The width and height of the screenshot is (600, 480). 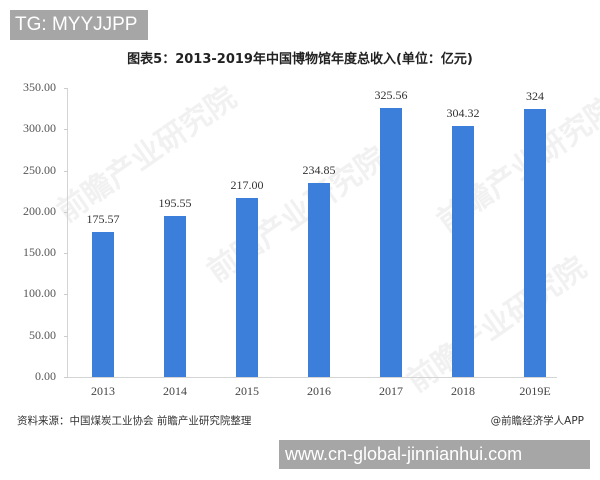 I want to click on y-tick-label: 250.00, so click(x=39, y=169).